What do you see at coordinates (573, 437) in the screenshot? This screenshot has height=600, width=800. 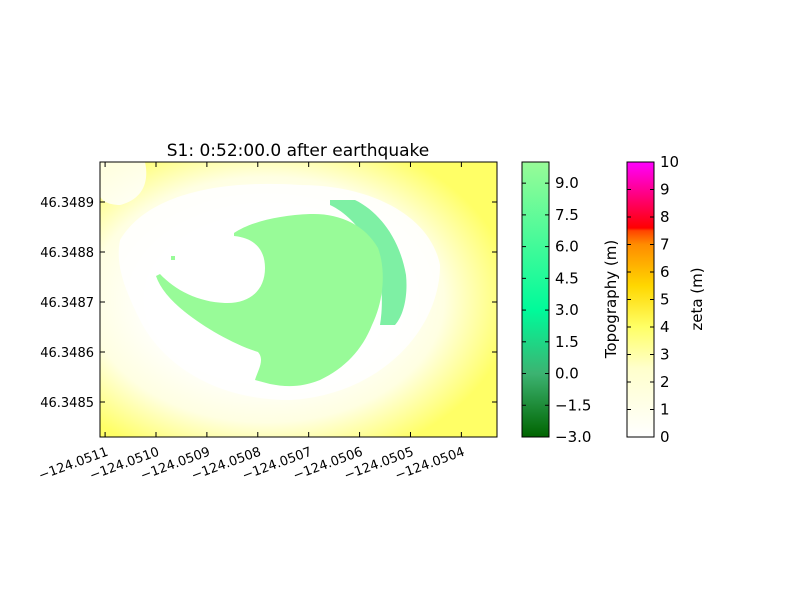 I see `colorbar-tick-label: −3.0` at bounding box center [573, 437].